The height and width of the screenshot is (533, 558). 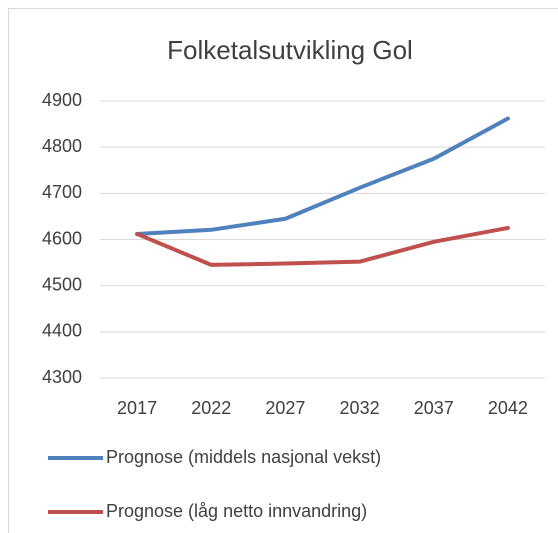 What do you see at coordinates (434, 408) in the screenshot?
I see `x-tick-label: 2037` at bounding box center [434, 408].